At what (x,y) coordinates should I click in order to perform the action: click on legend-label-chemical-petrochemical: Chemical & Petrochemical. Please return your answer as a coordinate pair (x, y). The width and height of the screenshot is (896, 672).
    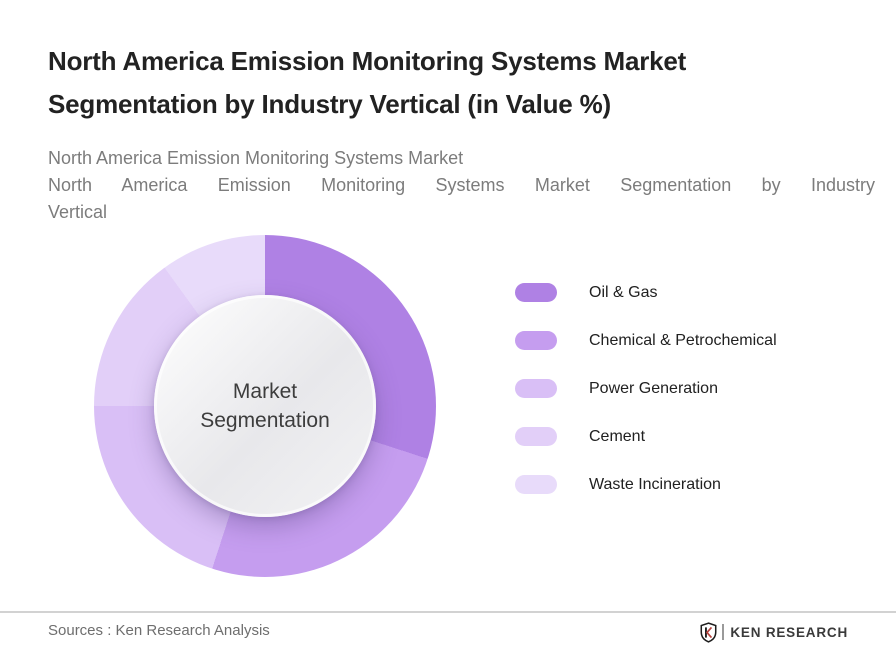
    Looking at the image, I should click on (683, 340).